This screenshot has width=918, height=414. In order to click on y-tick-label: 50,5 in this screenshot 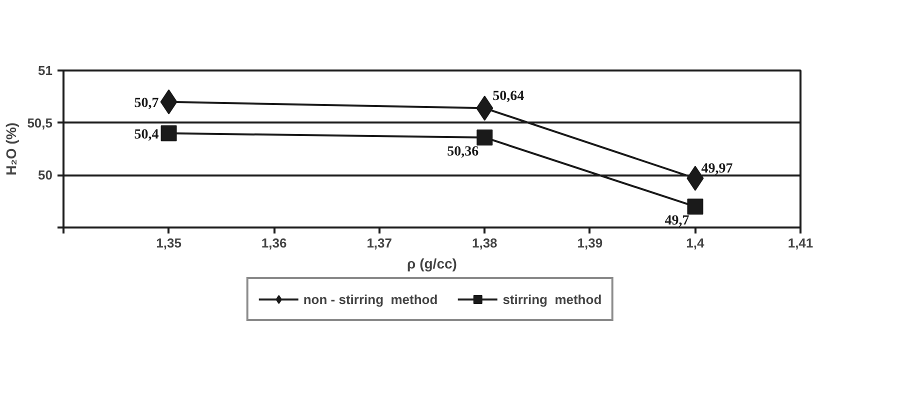, I will do `click(40, 122)`.